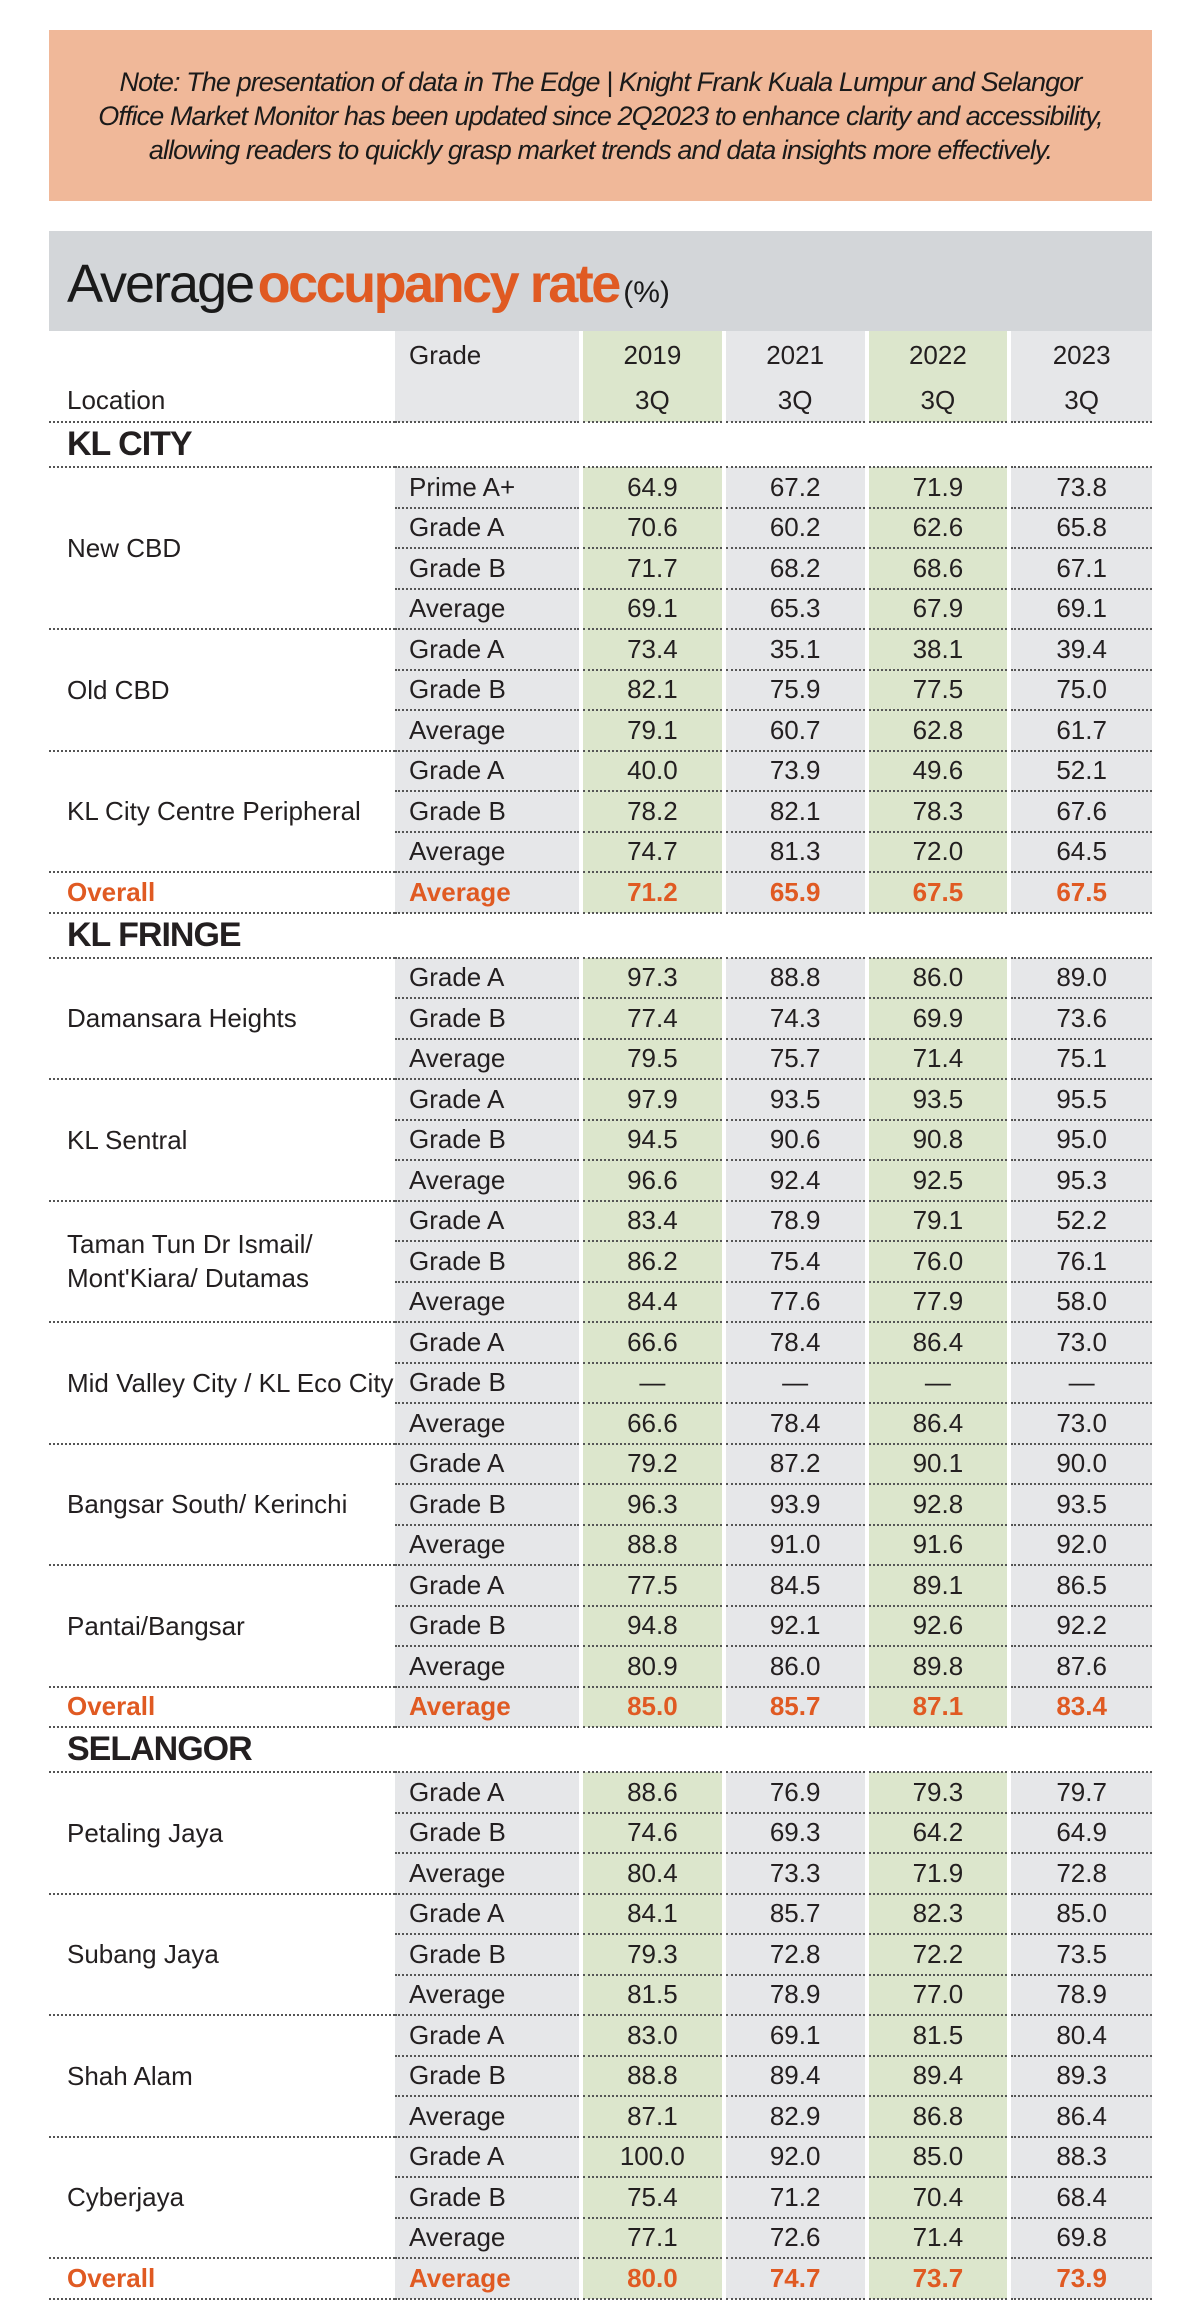 This screenshot has height=2319, width=1200. Describe the element at coordinates (1079, 650) in the screenshot. I see `value-cell: 39.4` at that location.